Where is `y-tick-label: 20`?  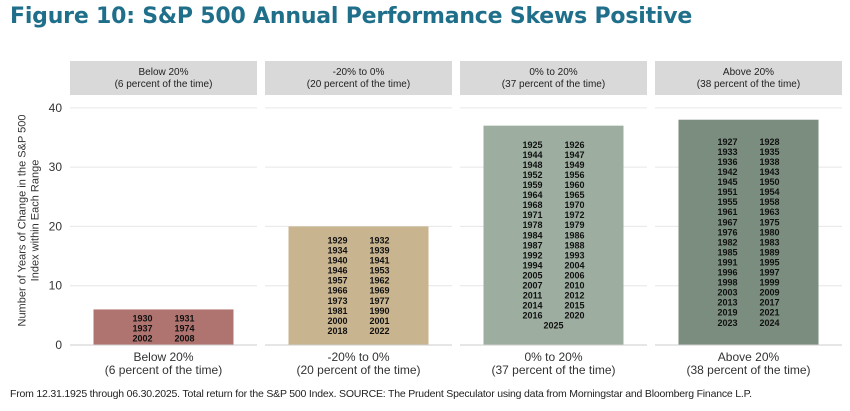
y-tick-label: 20 is located at coordinates (56, 226).